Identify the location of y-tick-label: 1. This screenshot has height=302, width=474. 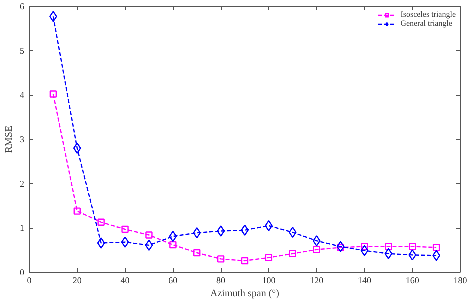
(22, 228).